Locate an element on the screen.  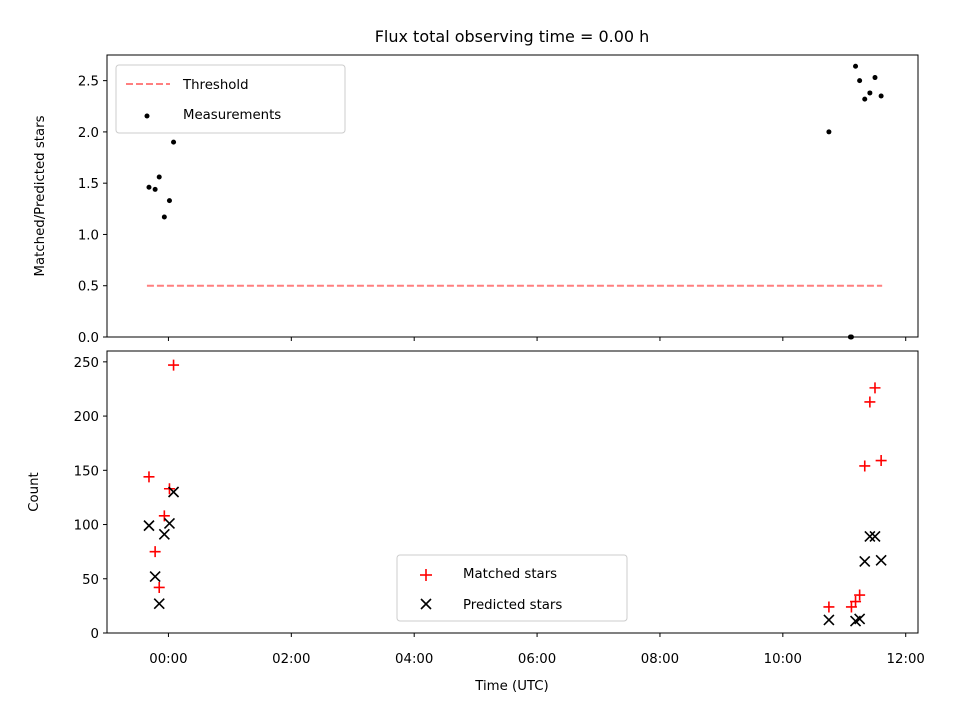
top-y-axis: 0.0 0.5 1.0 1.5 2.0 2.5 is located at coordinates (92, 210).